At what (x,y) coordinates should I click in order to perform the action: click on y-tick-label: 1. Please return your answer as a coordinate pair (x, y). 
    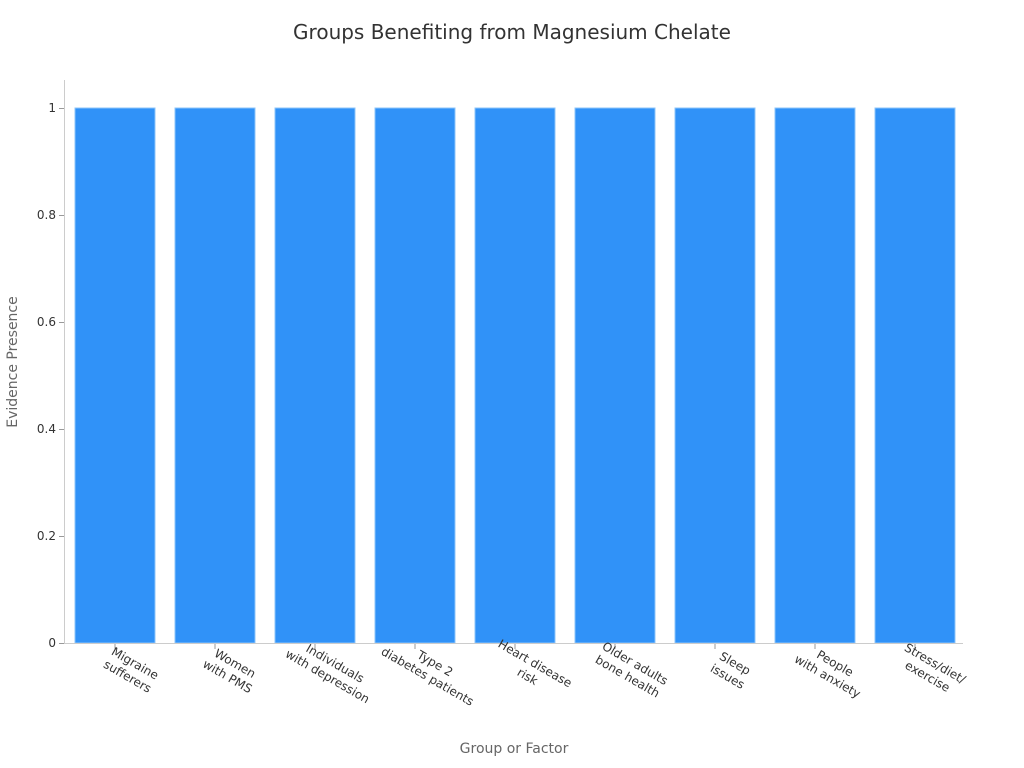
    Looking at the image, I should click on (52, 108).